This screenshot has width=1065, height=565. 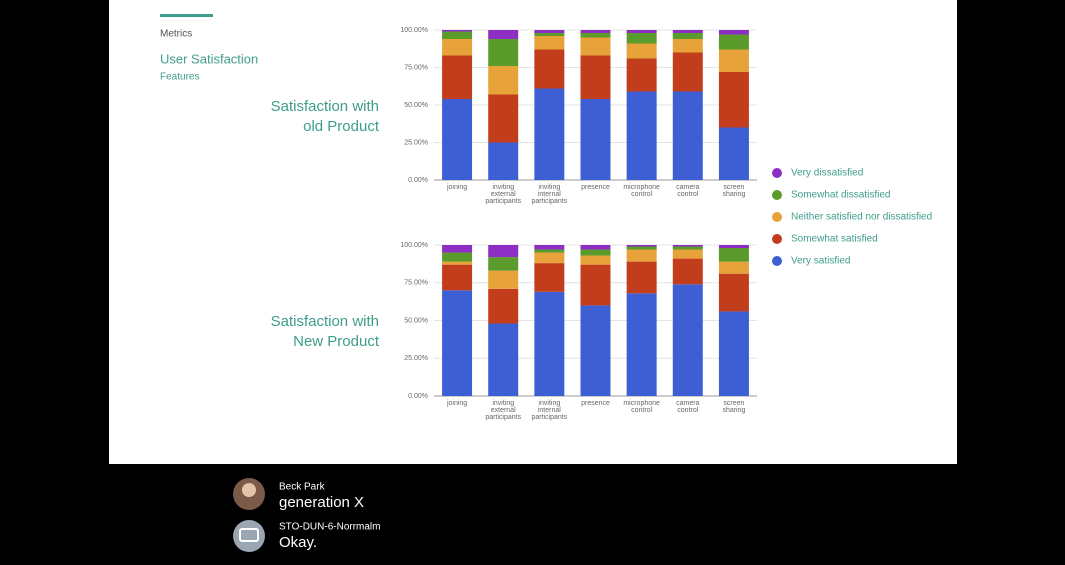 What do you see at coordinates (249, 535) in the screenshot?
I see `device-icon` at bounding box center [249, 535].